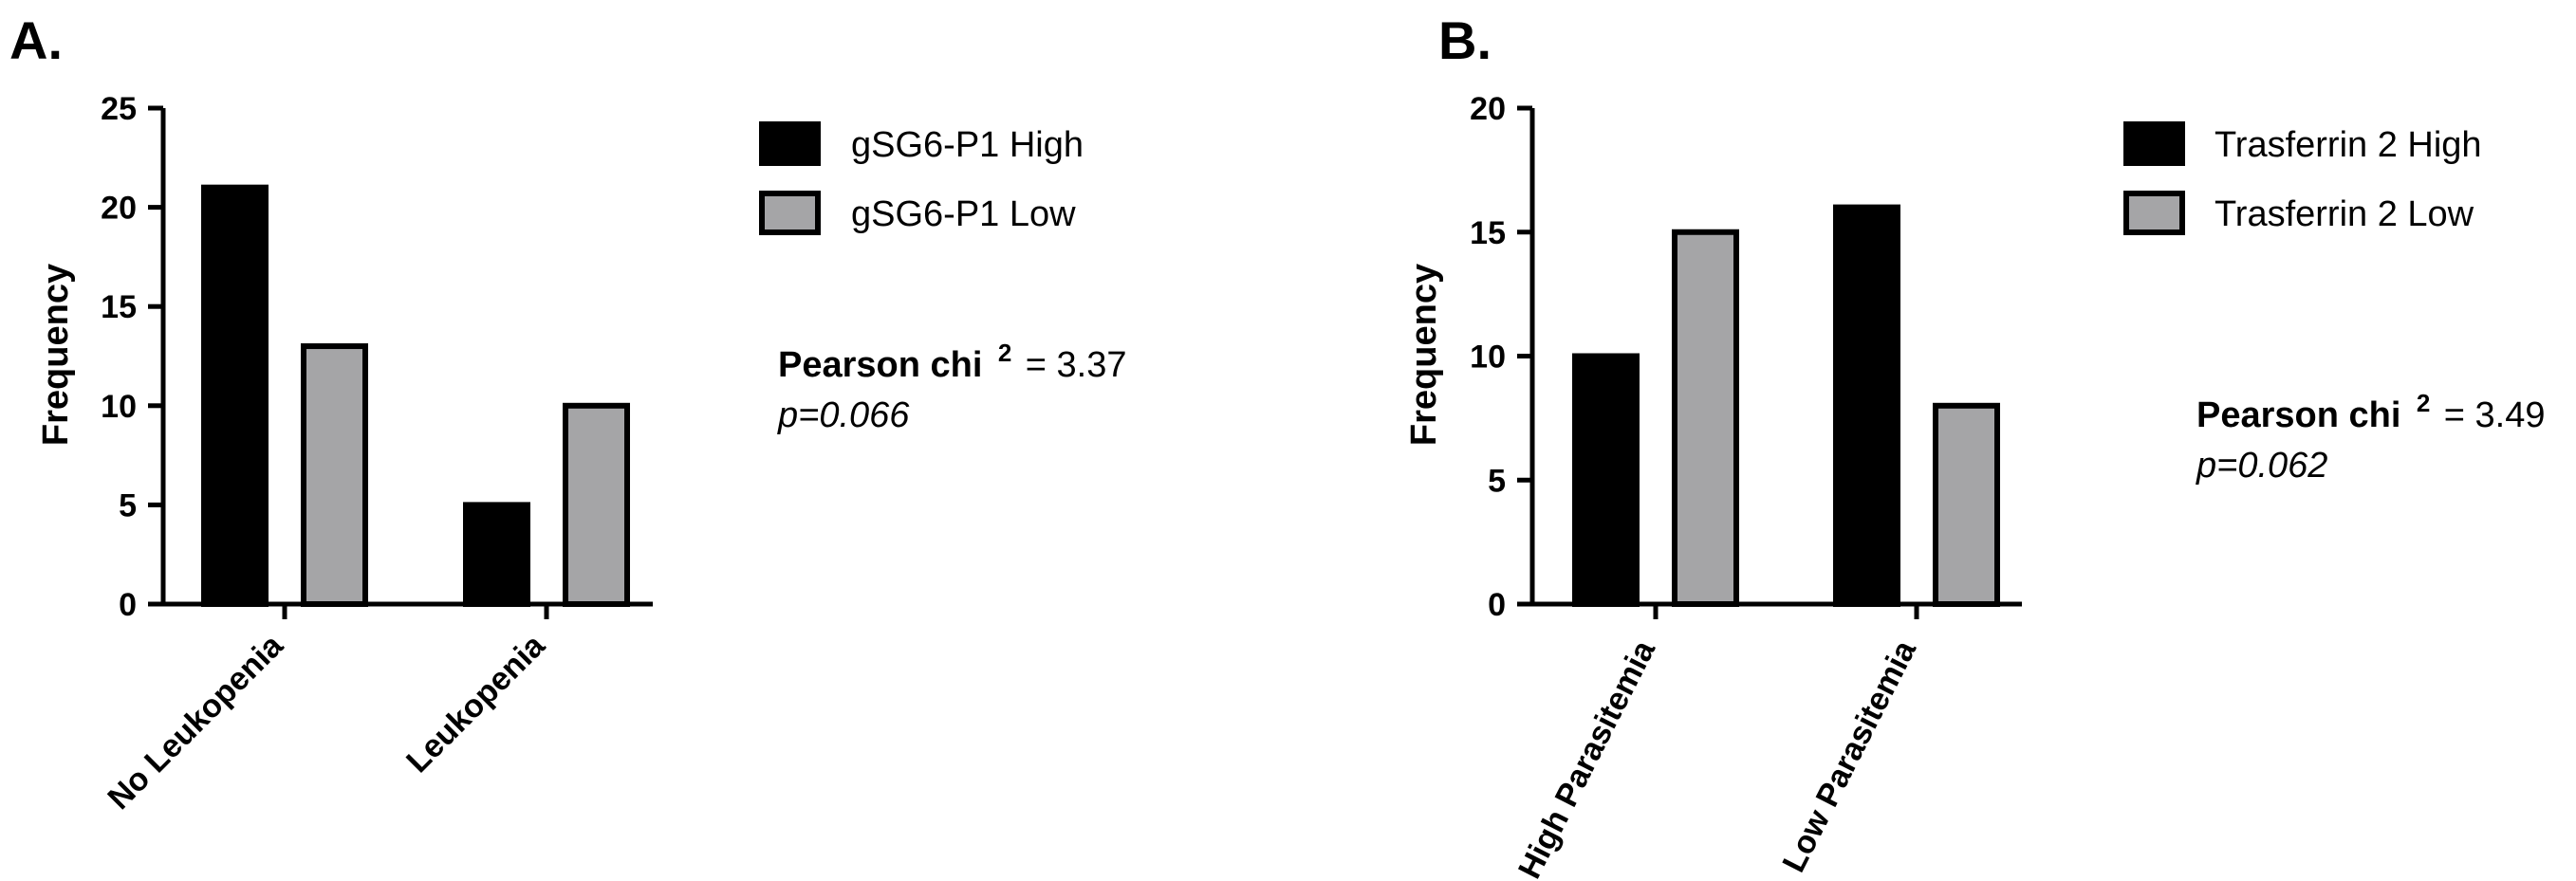 This screenshot has height=881, width=2576. I want to click on panel-a-y-tick-label: 15, so click(119, 307).